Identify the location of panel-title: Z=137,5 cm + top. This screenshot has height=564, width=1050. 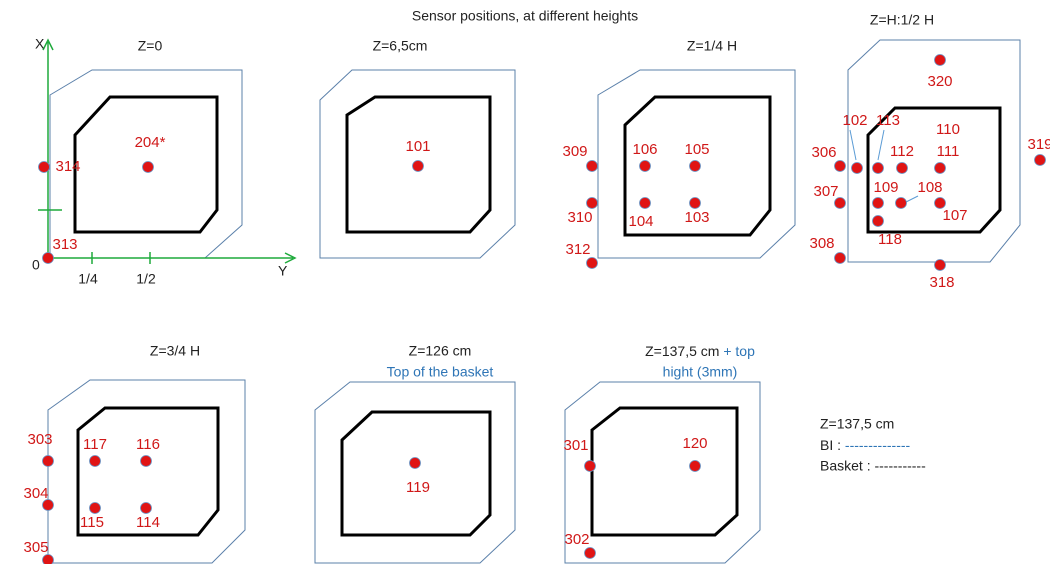
(700, 351).